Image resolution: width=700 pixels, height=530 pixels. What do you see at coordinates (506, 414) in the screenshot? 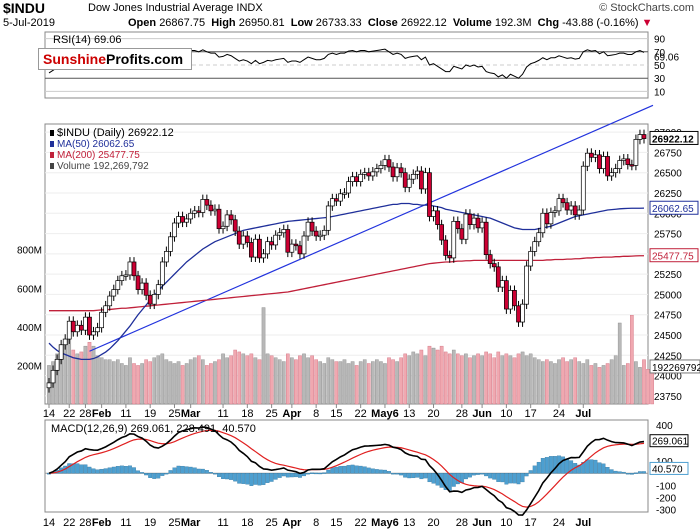
I see `x-tick-label: 10` at bounding box center [506, 414].